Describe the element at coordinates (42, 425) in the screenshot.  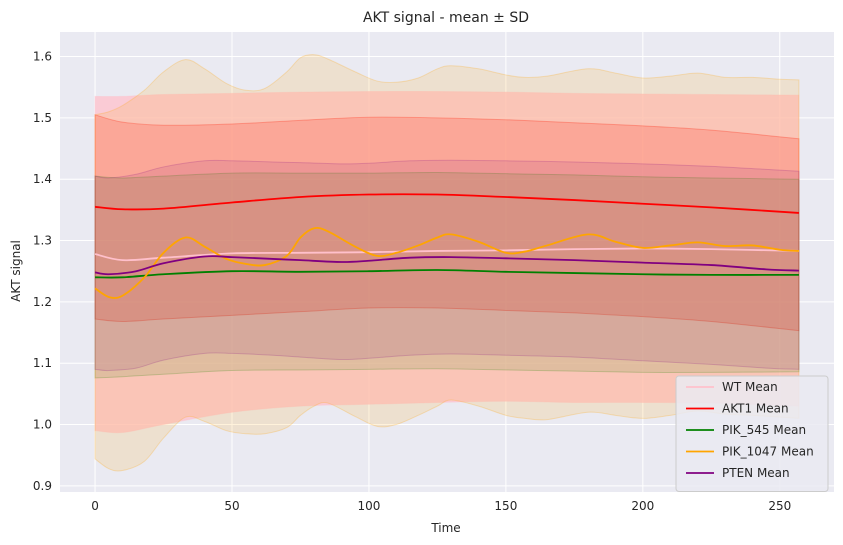
I see `y-tick-label: 1.0` at that location.